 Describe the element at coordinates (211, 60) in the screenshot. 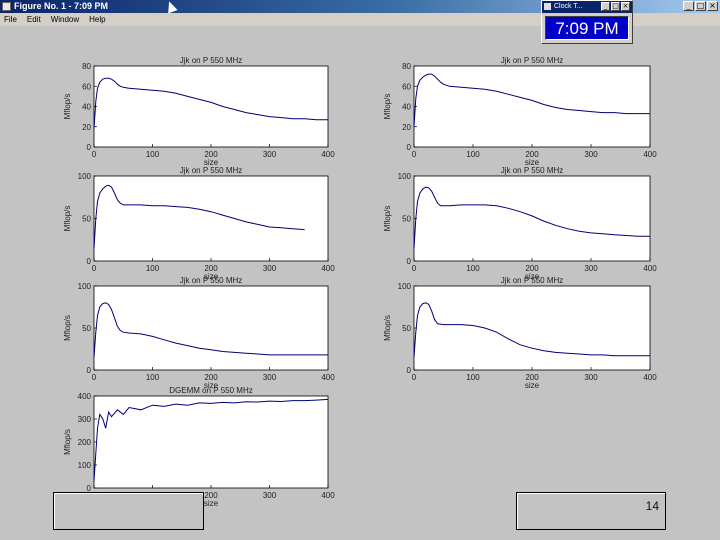

I see `plot-1-title: Jjk on P 550 MHz` at that location.